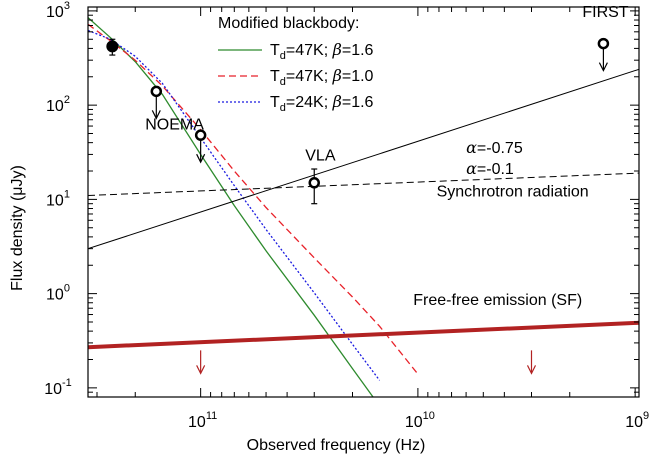  I want to click on legend-label-0: Td=47K; β=1.6, so click(322, 51).